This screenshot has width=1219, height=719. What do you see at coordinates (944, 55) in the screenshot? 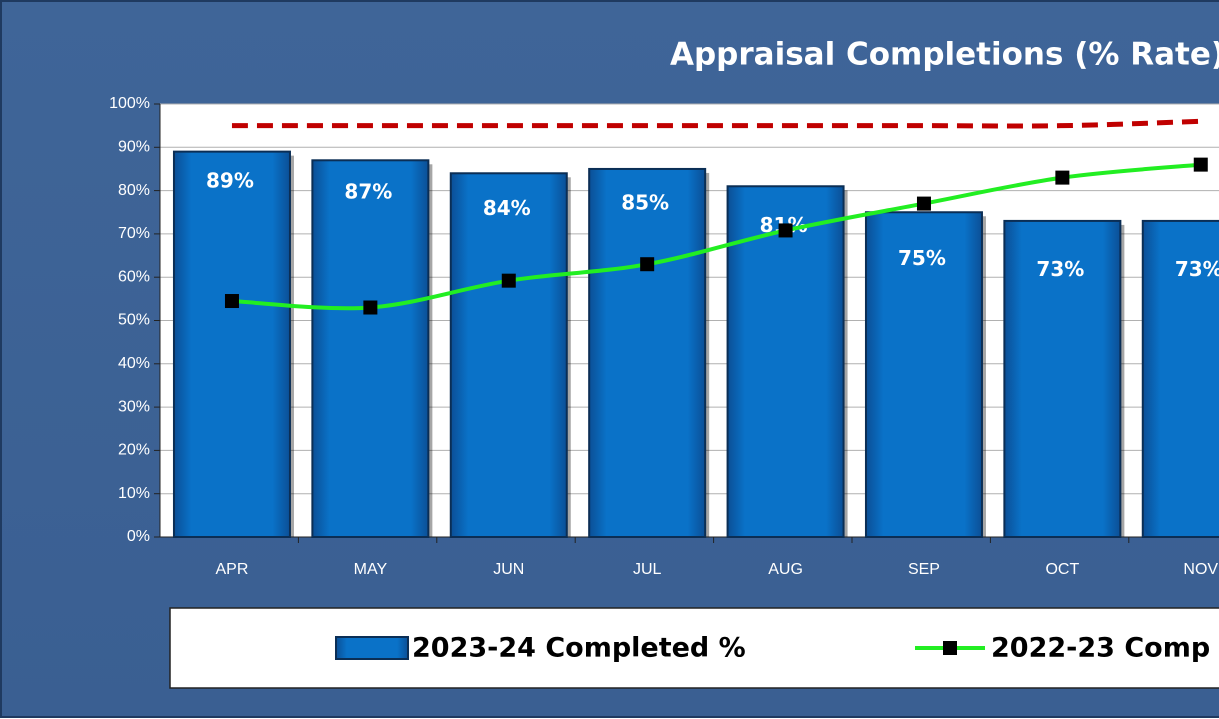
I see `chart-title: Appraisal Completions (% Rate)` at bounding box center [944, 55].